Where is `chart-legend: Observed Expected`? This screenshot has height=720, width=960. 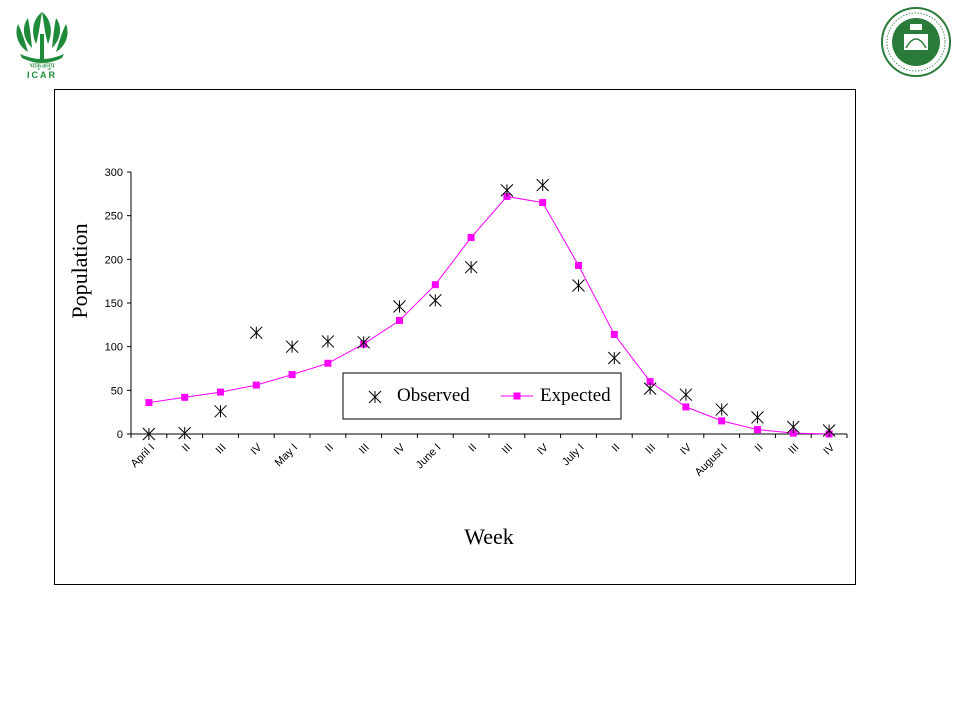 chart-legend: Observed Expected is located at coordinates (482, 396).